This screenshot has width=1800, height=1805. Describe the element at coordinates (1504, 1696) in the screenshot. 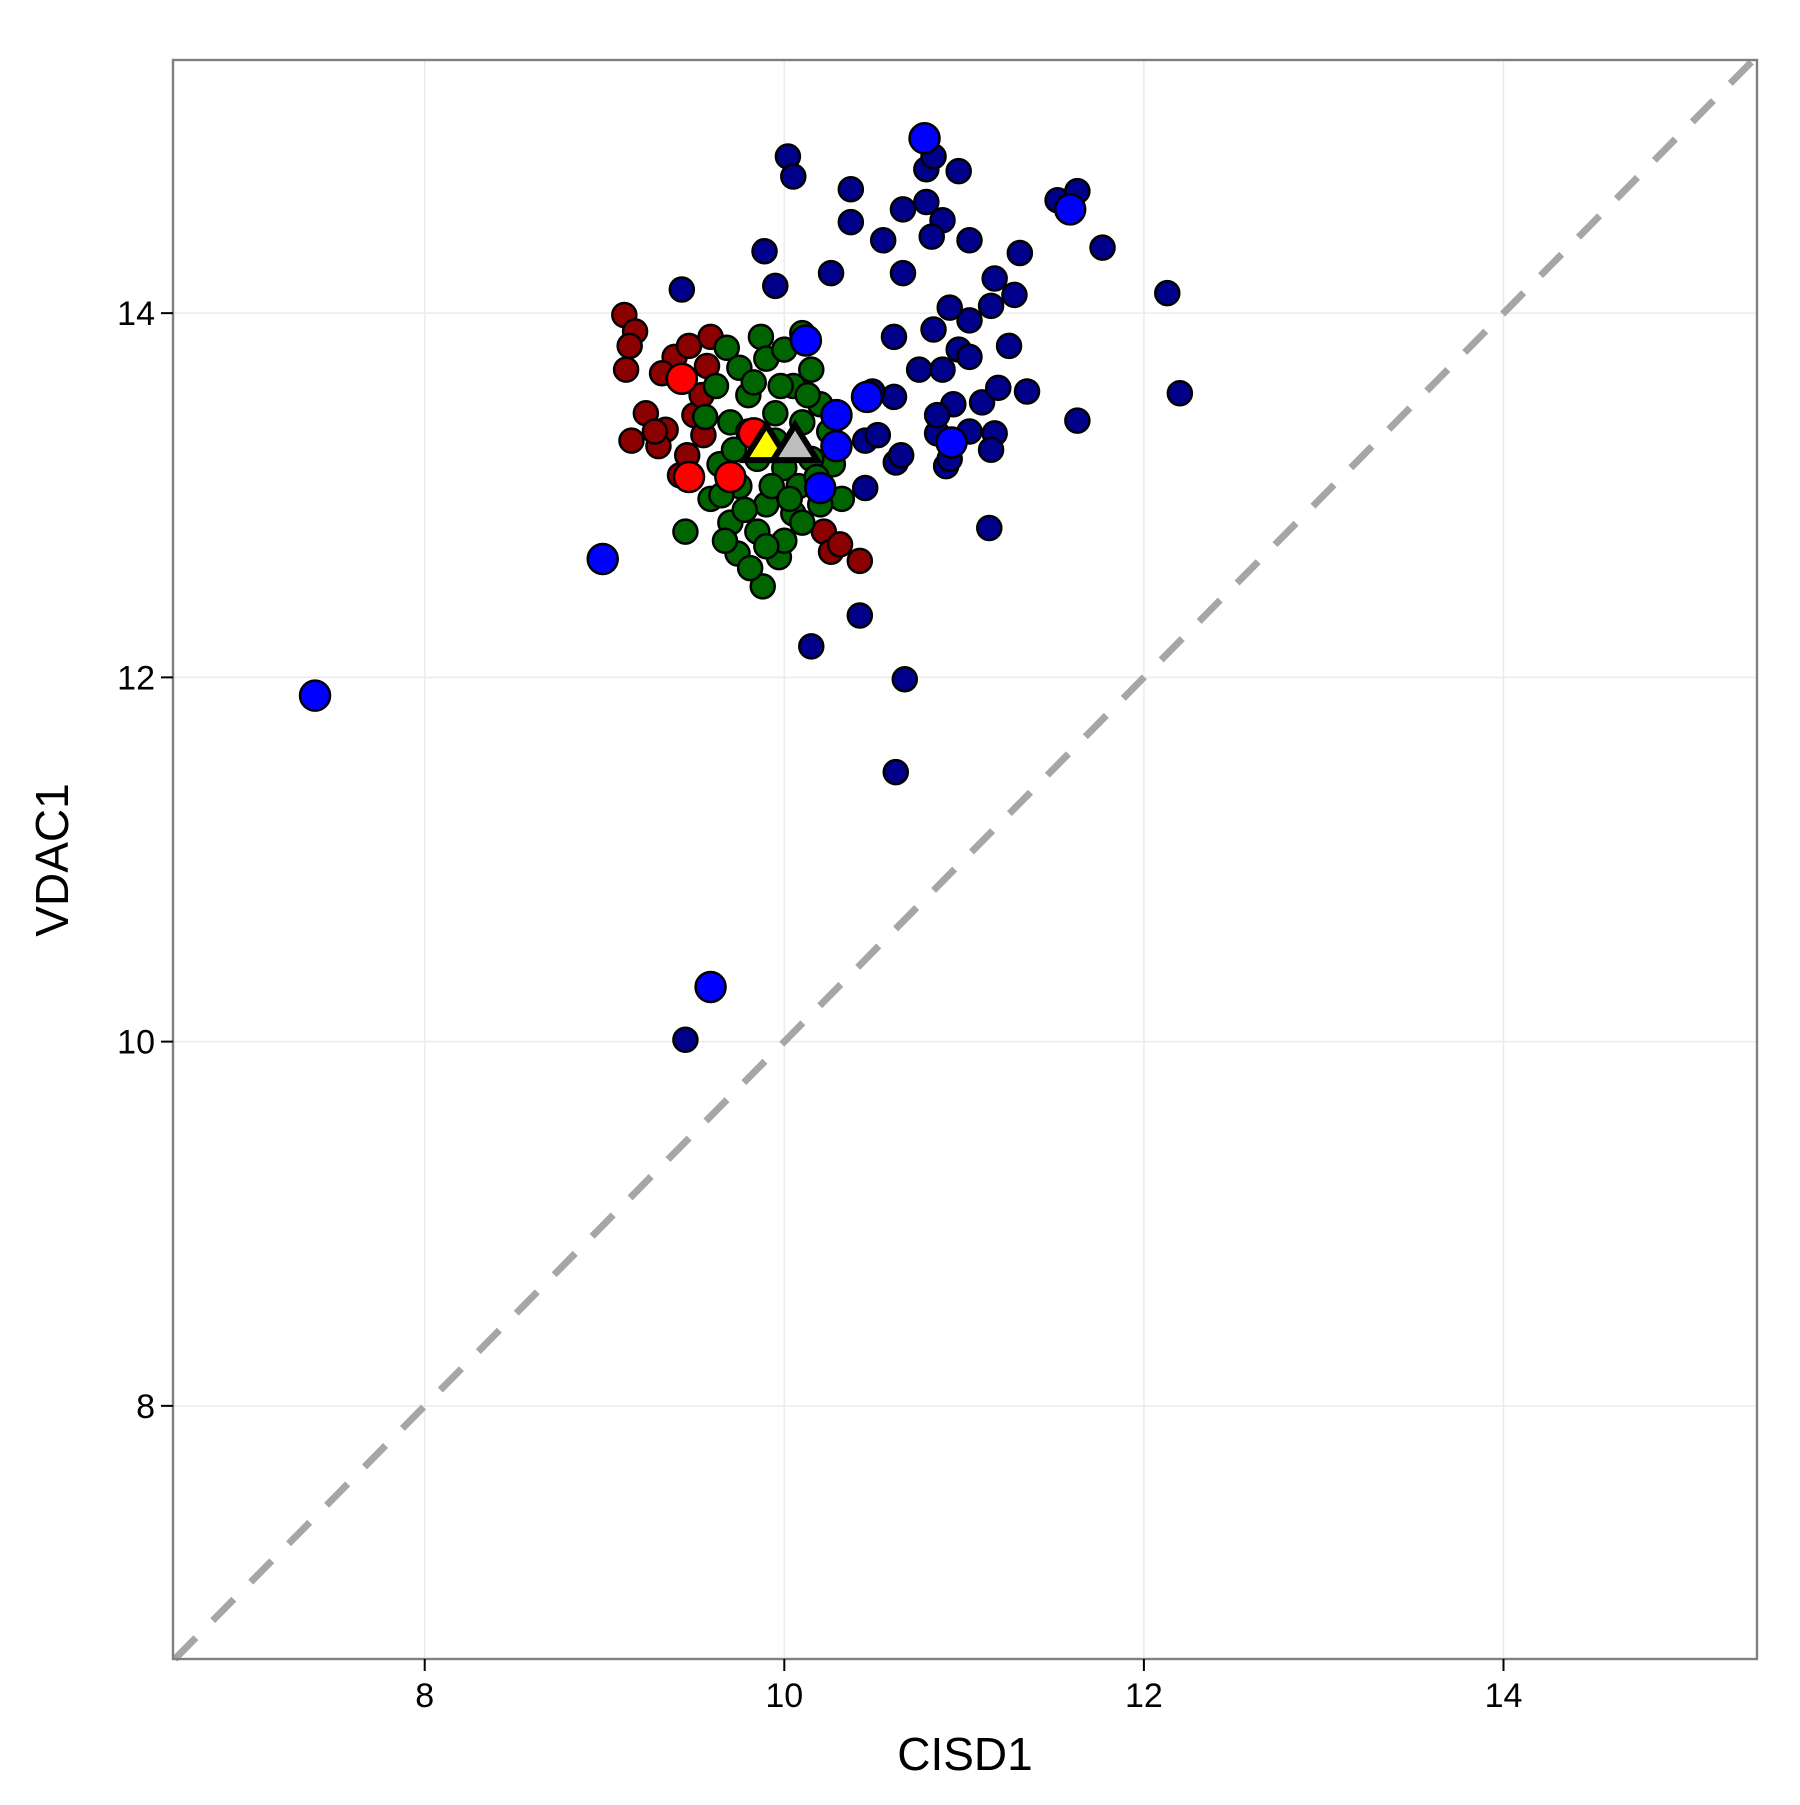

I see `x-tick-label: 14` at that location.